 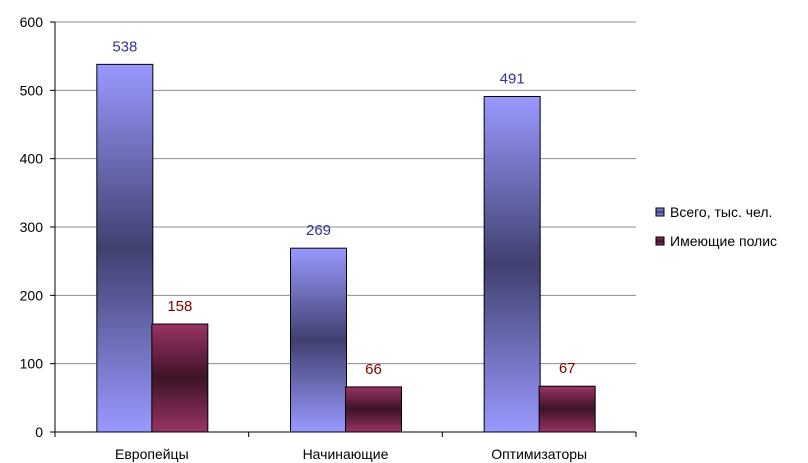 I want to click on y-tick-label: 0, so click(x=39, y=432).